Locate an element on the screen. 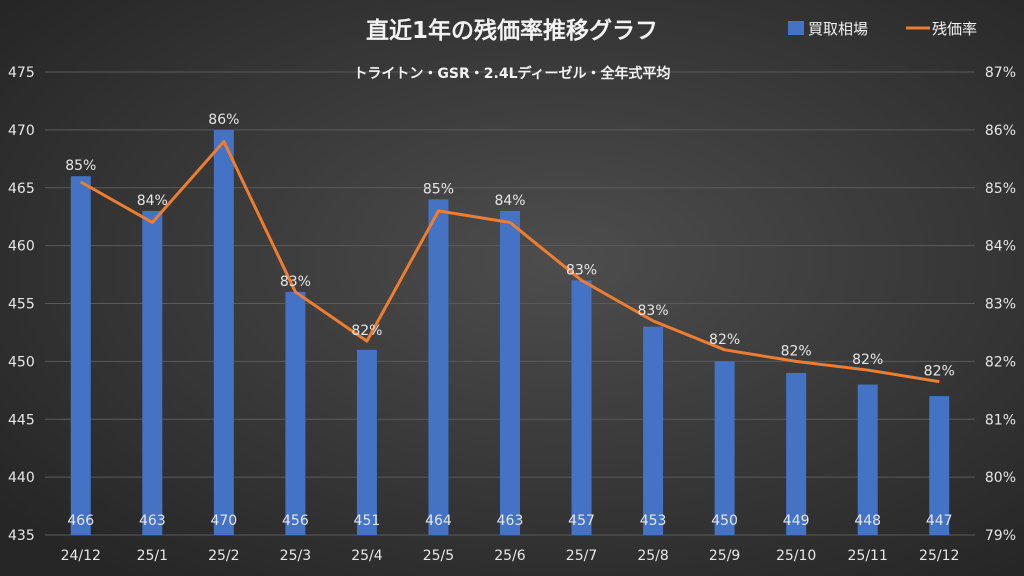 Image resolution: width=1024 pixels, height=576 pixels. bar-data-label: 464 is located at coordinates (438, 521).